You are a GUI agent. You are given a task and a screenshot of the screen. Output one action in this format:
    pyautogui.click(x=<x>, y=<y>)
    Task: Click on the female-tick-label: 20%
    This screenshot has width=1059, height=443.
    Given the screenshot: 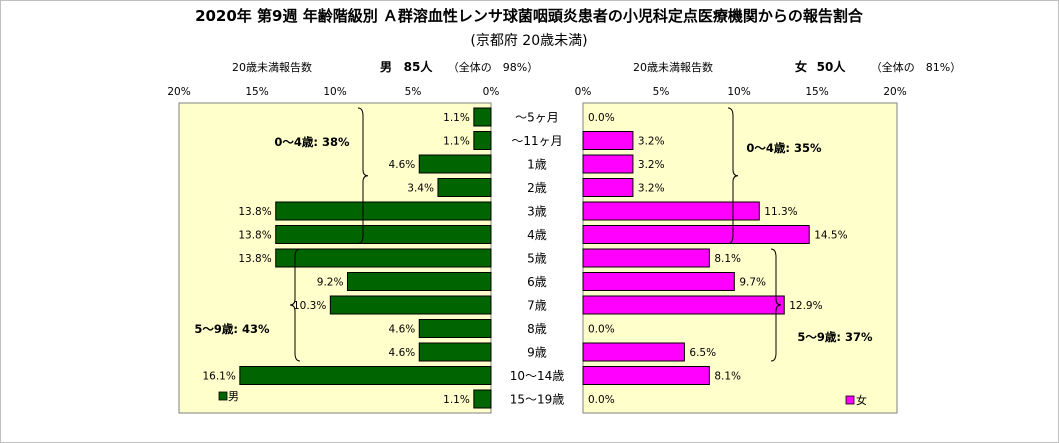 What is the action you would take?
    pyautogui.click(x=894, y=92)
    